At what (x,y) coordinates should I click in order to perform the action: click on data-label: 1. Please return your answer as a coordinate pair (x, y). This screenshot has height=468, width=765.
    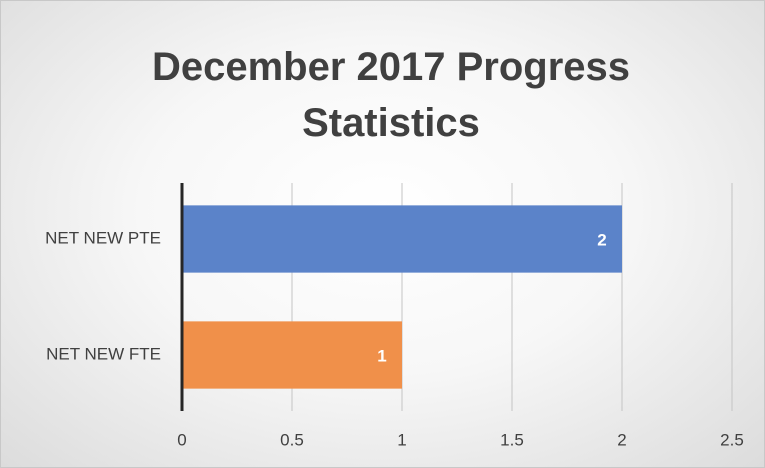
    Looking at the image, I should click on (381, 355).